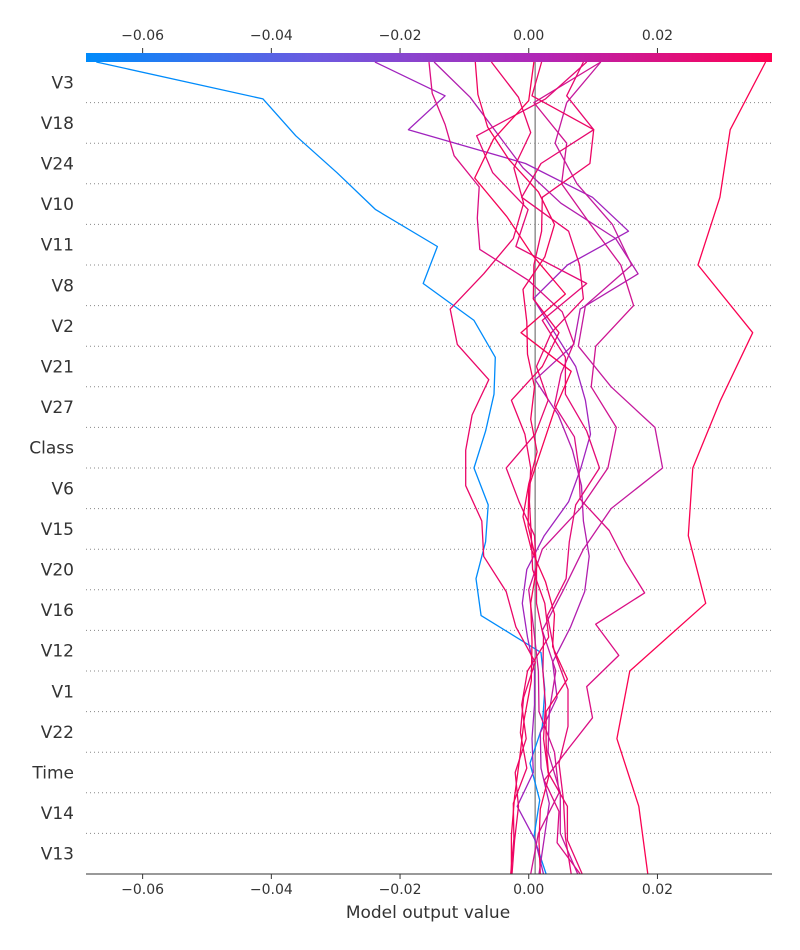  I want to click on colorbar, so click(429, 57).